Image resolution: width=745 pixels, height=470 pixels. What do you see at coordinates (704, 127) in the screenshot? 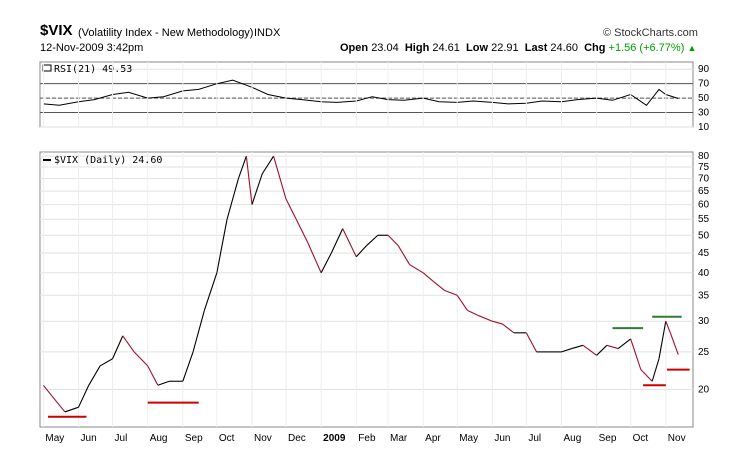
I see `rsi-ytick-label: 10` at bounding box center [704, 127].